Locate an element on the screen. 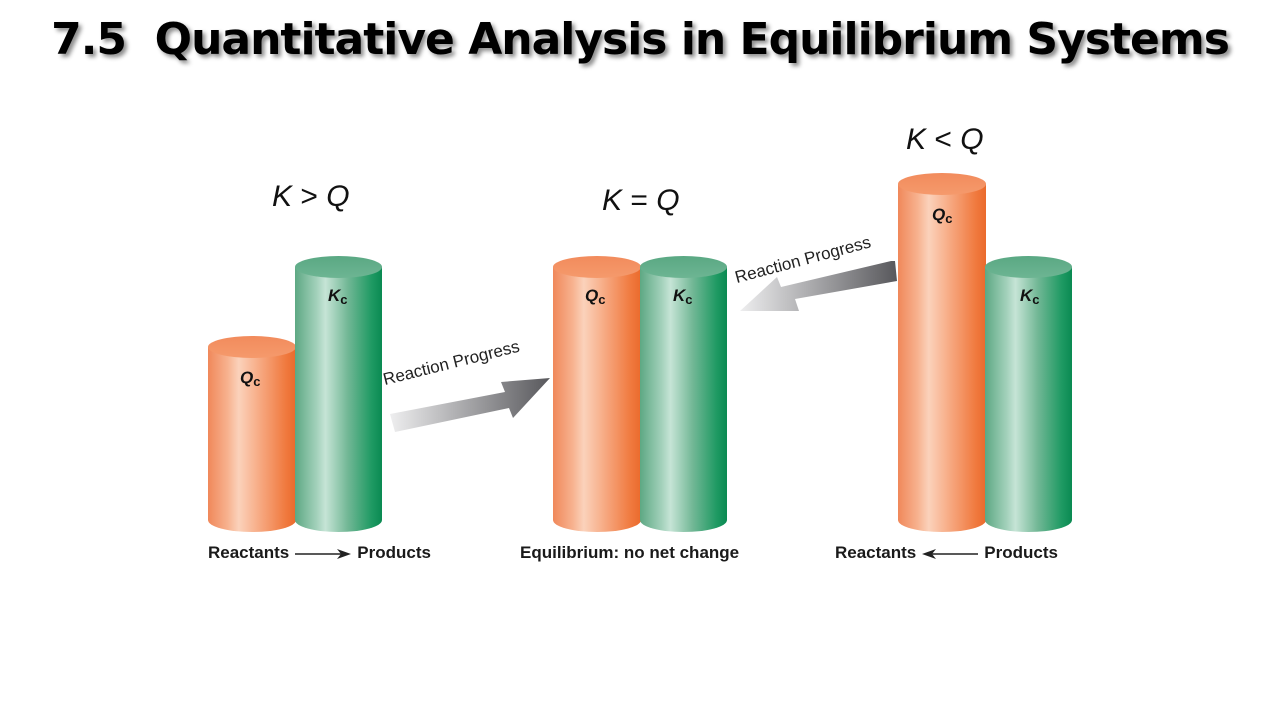  arrow-right-icon is located at coordinates (323, 553).